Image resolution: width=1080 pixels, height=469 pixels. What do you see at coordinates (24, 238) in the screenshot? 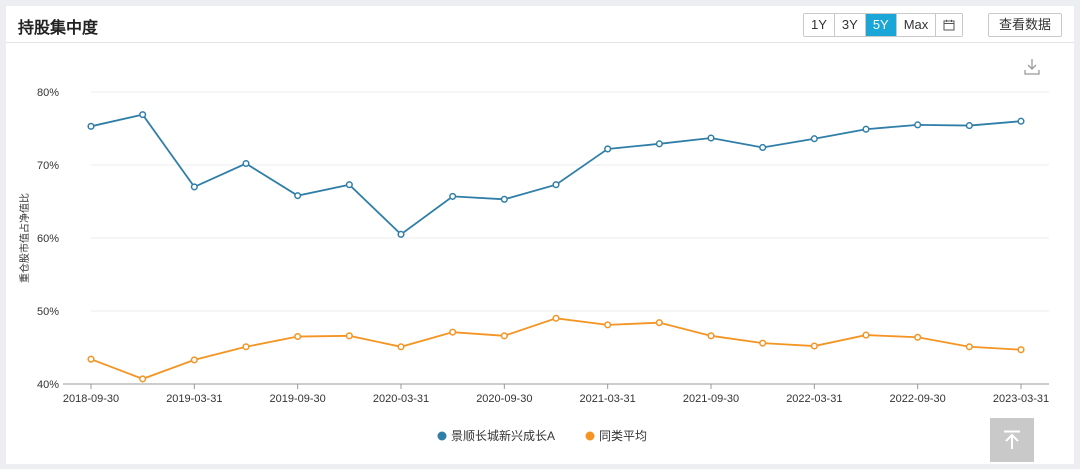
I see `y-axis-title: 重仓股市值占净值比` at bounding box center [24, 238].